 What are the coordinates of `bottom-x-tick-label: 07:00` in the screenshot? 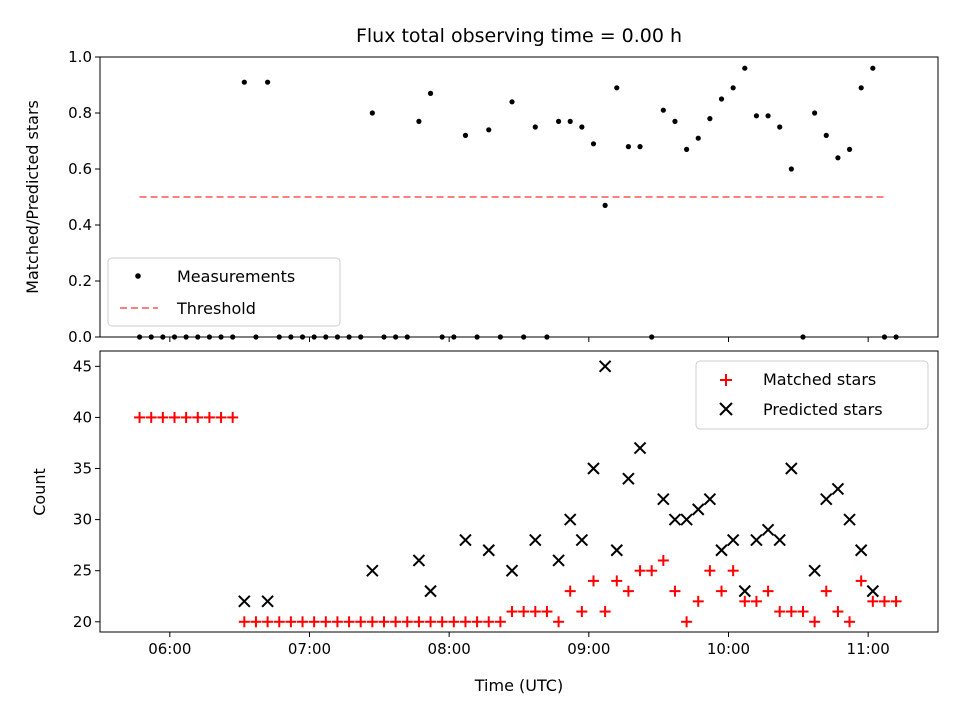 It's located at (309, 649).